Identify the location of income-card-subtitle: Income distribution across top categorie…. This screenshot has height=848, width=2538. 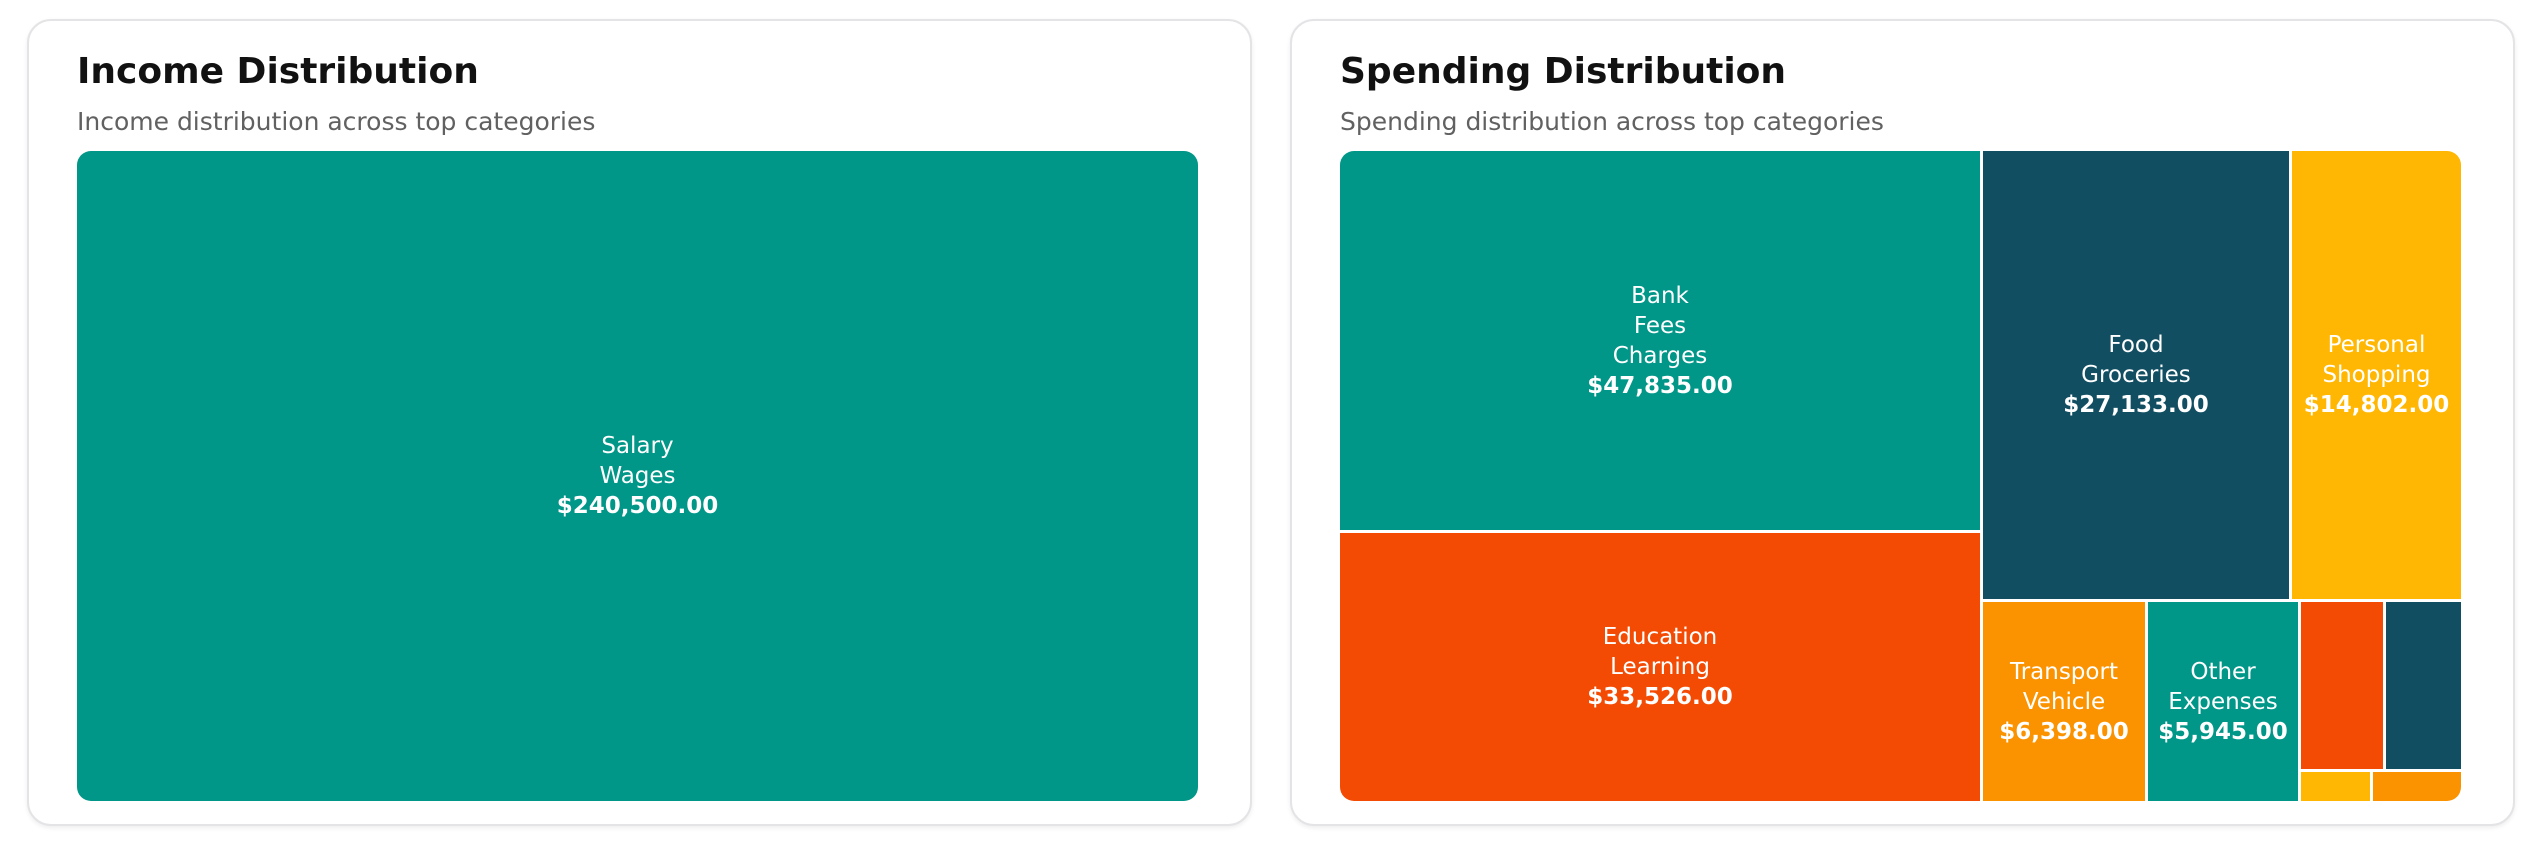
(336, 121).